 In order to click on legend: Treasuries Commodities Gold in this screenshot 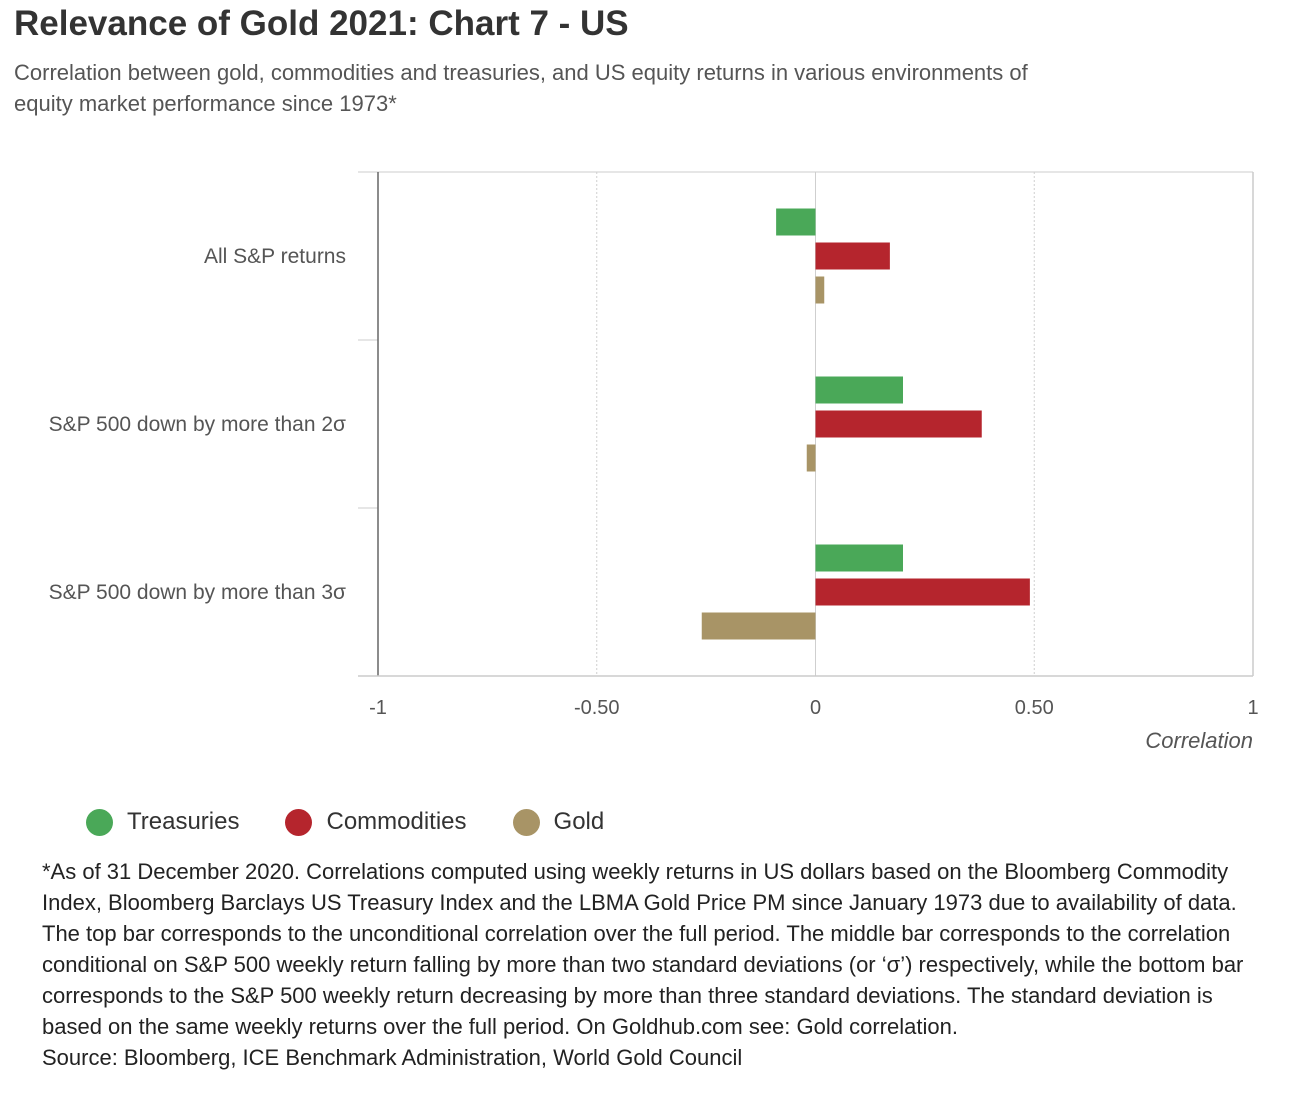, I will do `click(368, 822)`.